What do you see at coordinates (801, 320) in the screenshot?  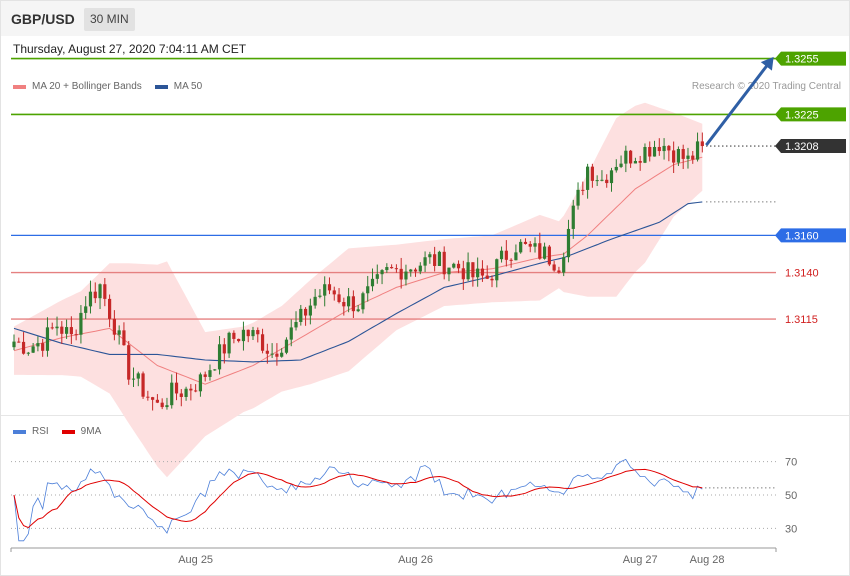 I see `price-level-label-5: 1.3115` at bounding box center [801, 320].